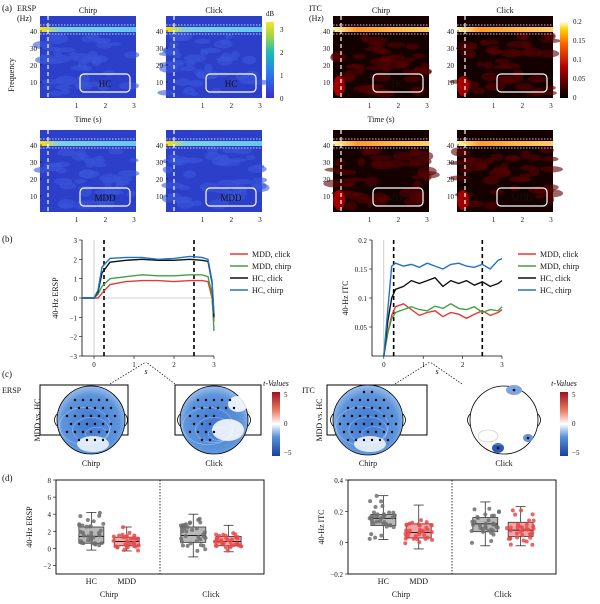  I want to click on legend-label: MDD, chirp, so click(559, 266).